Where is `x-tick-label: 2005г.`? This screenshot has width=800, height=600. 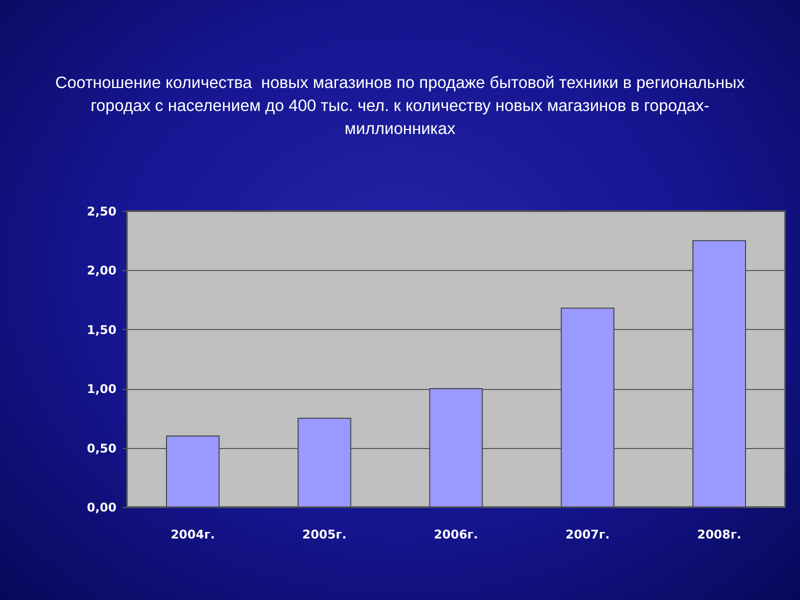 x-tick-label: 2005г. is located at coordinates (324, 535).